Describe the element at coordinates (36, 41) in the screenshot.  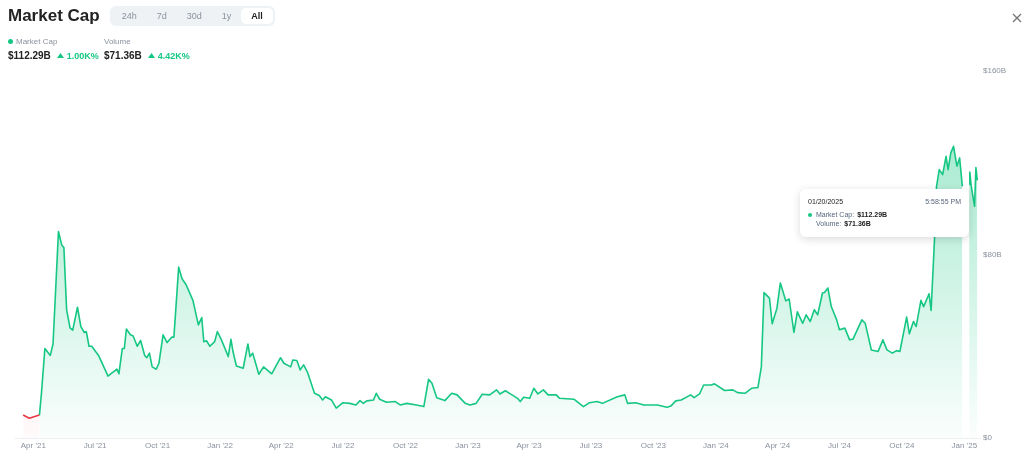
I see `text: Market Cap` at that location.